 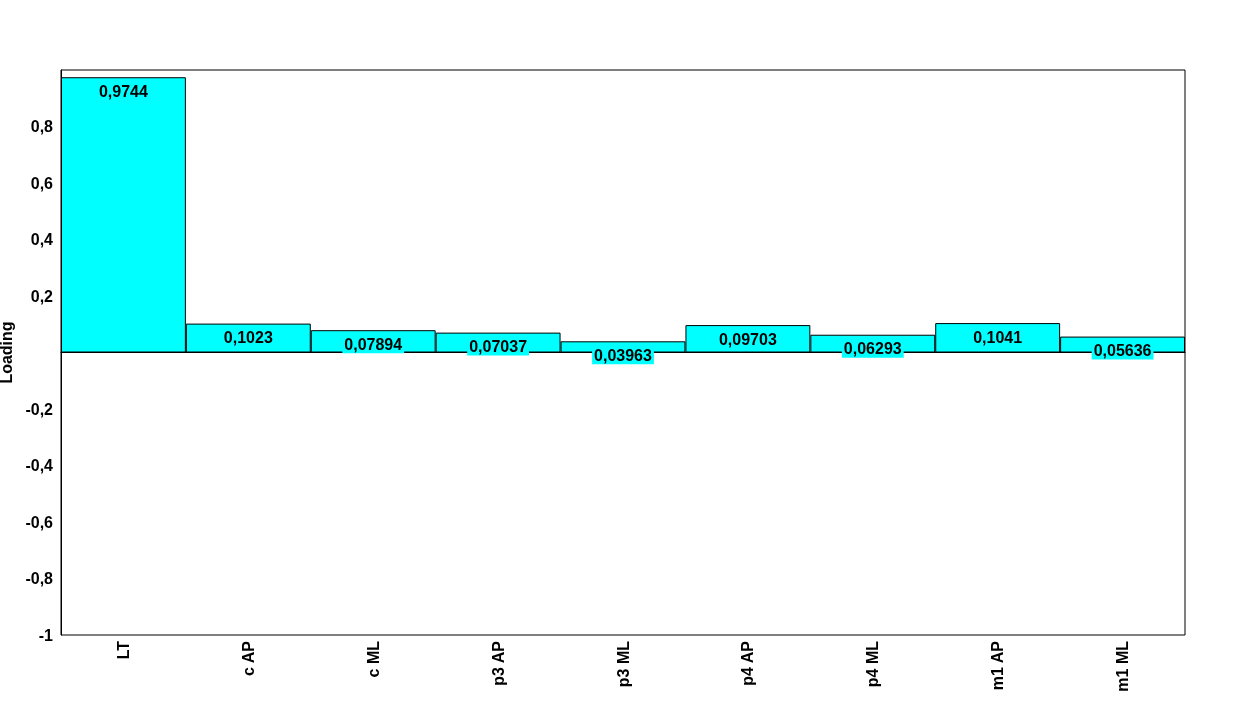 What do you see at coordinates (873, 664) in the screenshot?
I see `x-tick-label: p4 ML` at bounding box center [873, 664].